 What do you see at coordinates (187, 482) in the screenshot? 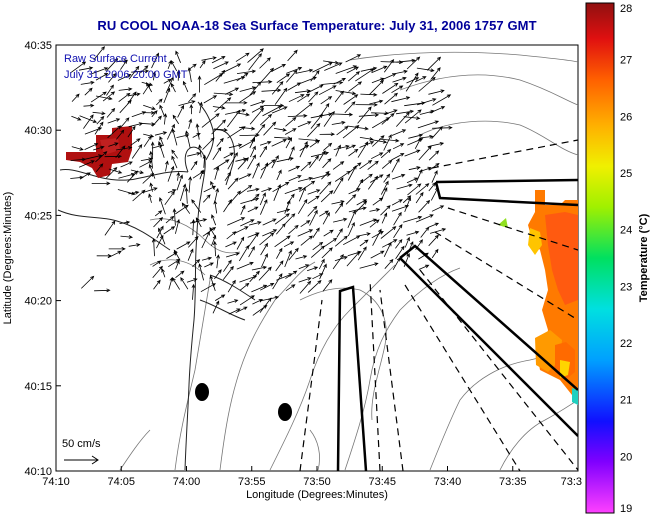
I see `x-tick-label: 74:00` at bounding box center [187, 482].